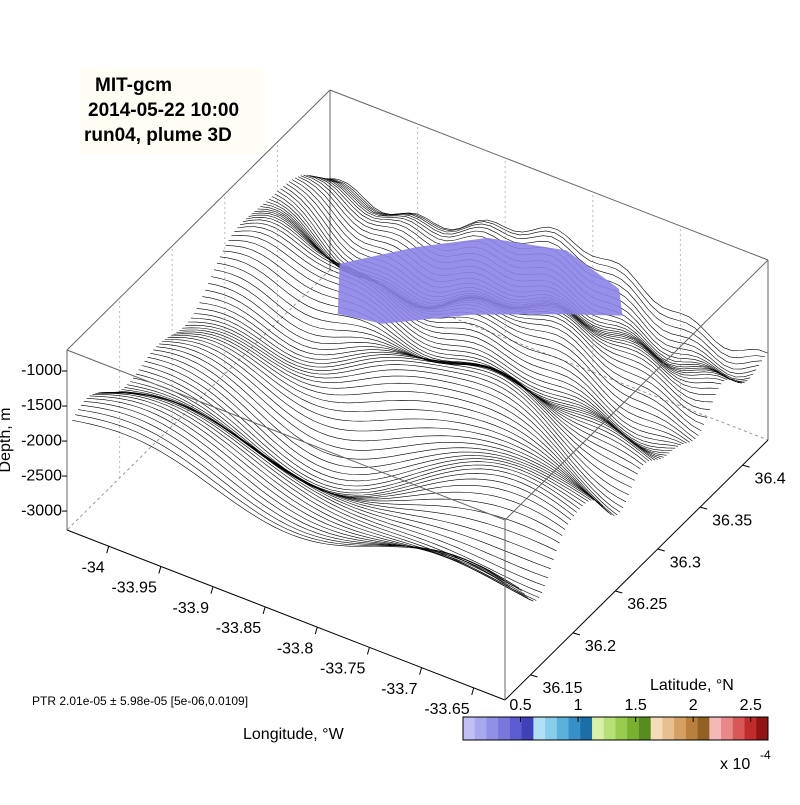  What do you see at coordinates (446, 709) in the screenshot?
I see `x-tick-label: -33.65` at bounding box center [446, 709].